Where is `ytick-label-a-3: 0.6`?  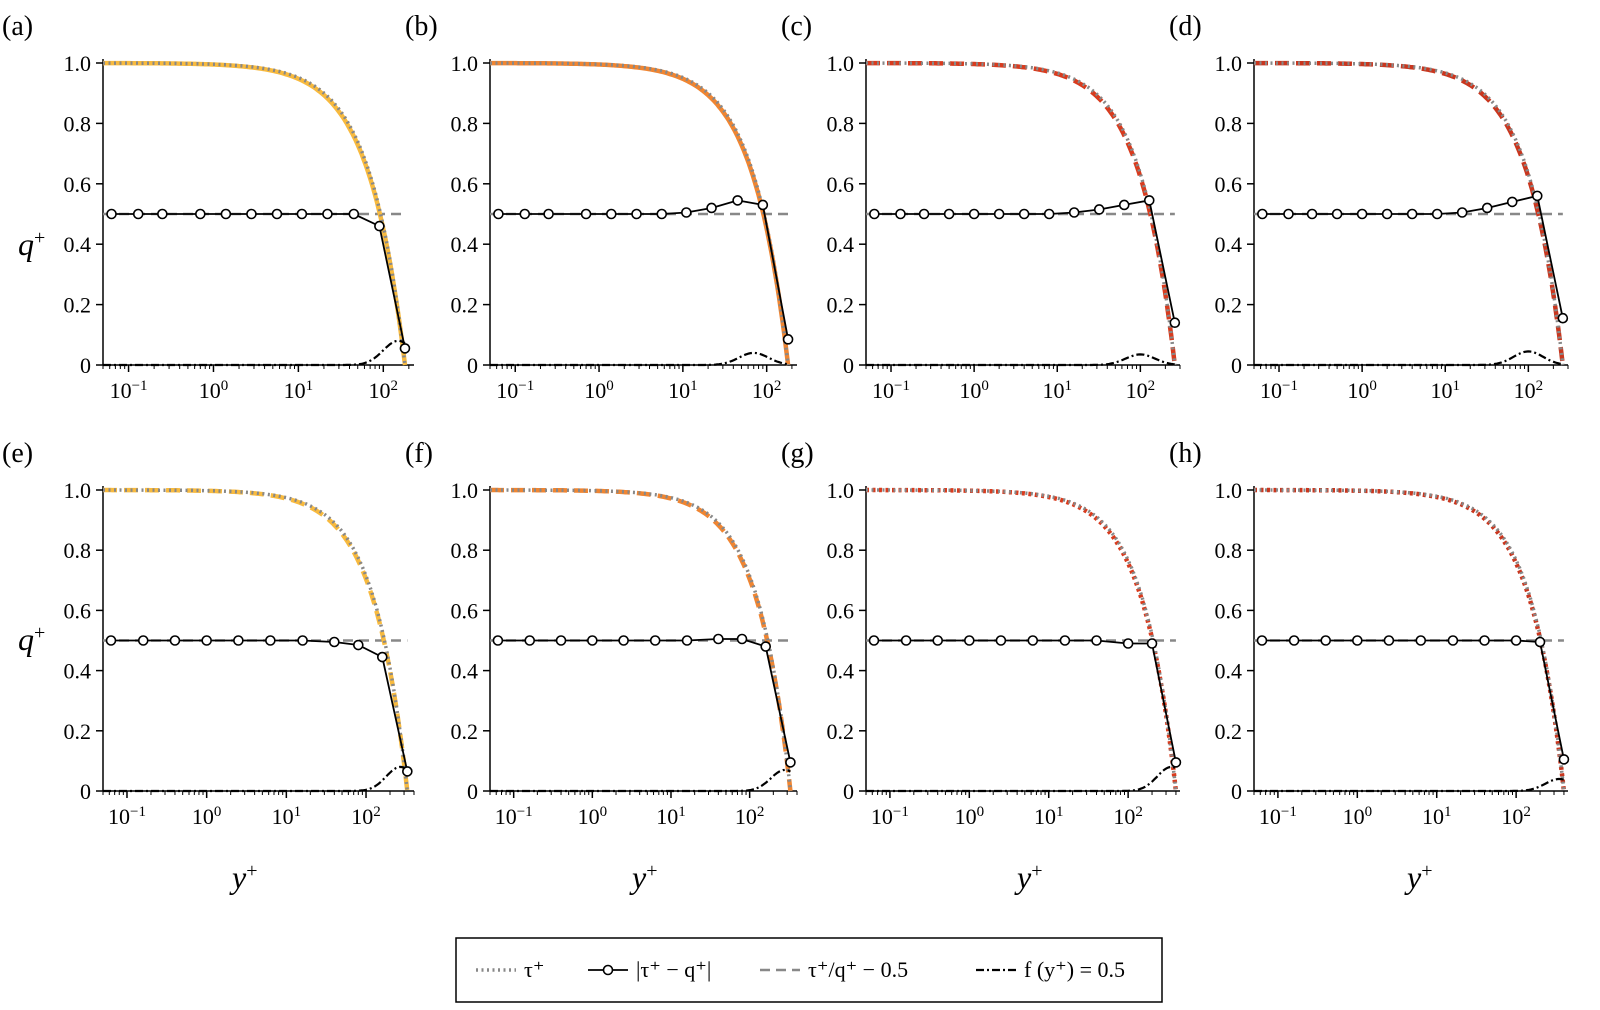
ytick-label-a-3: 0.6 is located at coordinates (78, 184).